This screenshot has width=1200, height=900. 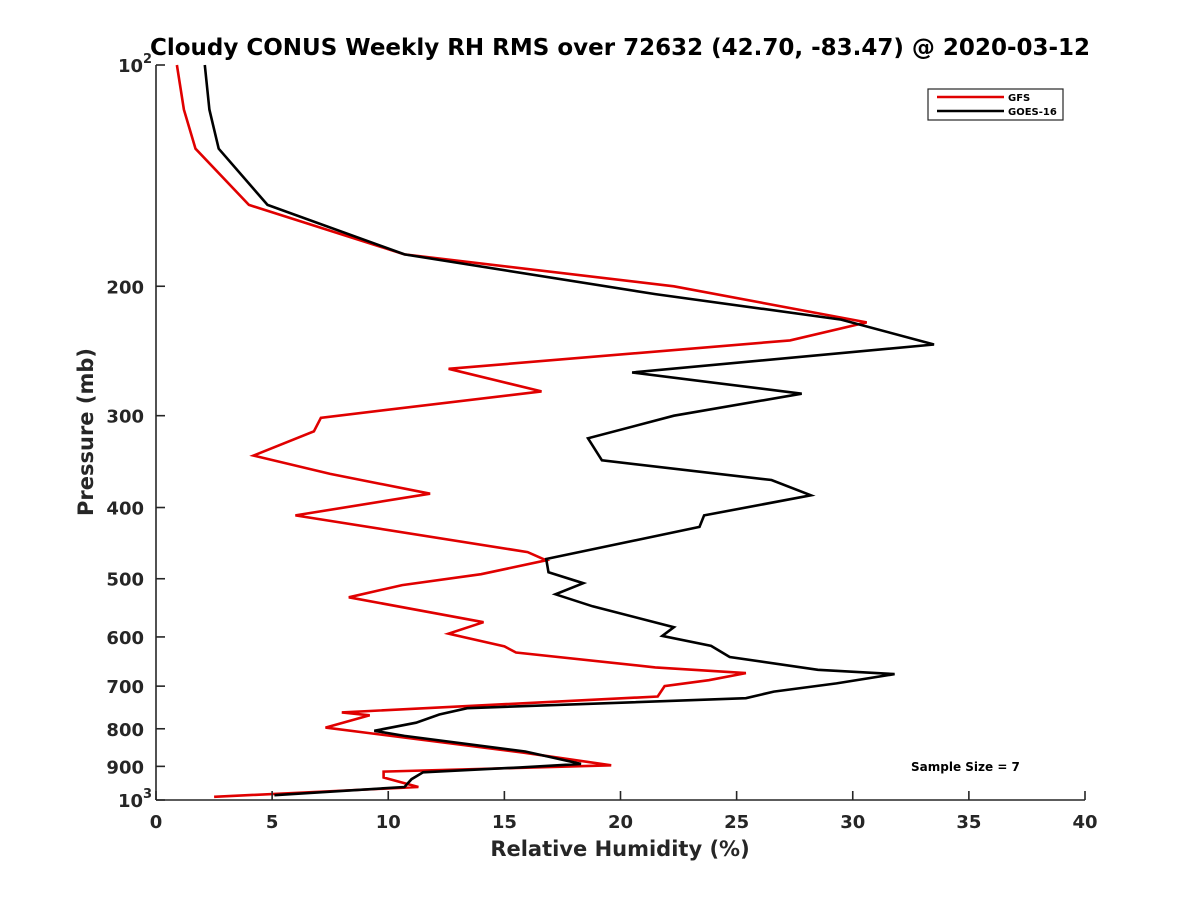 I want to click on legend: GFS GOES-16, so click(x=995, y=104).